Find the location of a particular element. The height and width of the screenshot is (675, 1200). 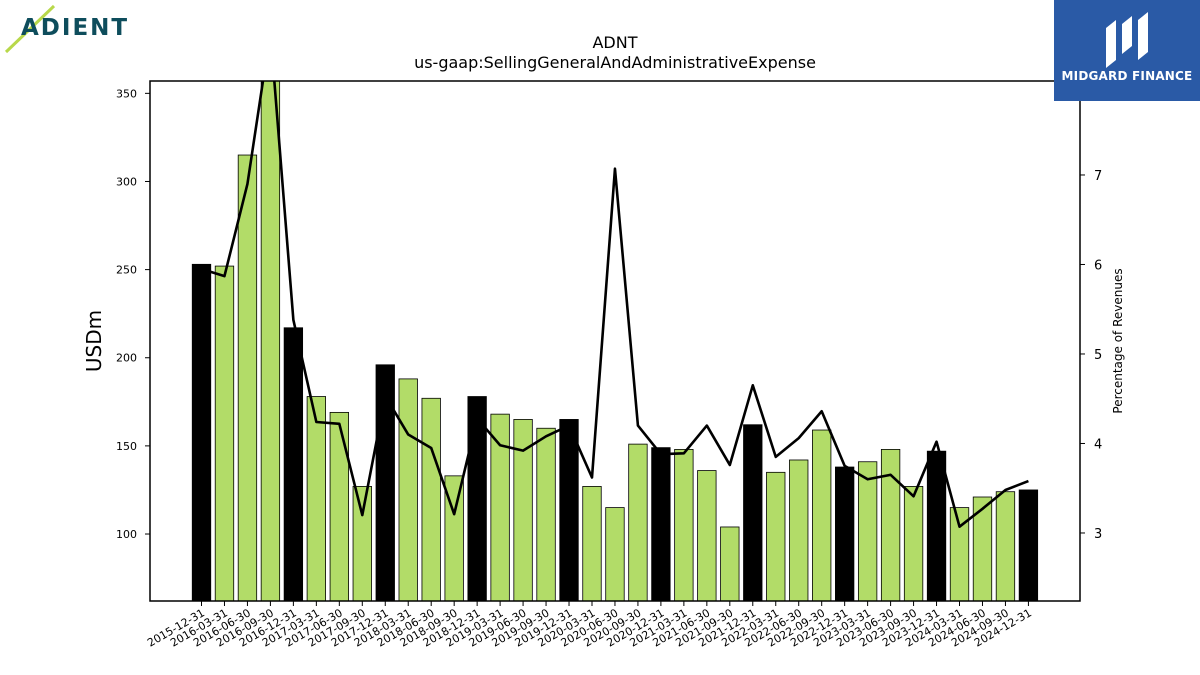

y-tick-label: 150 is located at coordinates (126, 446).